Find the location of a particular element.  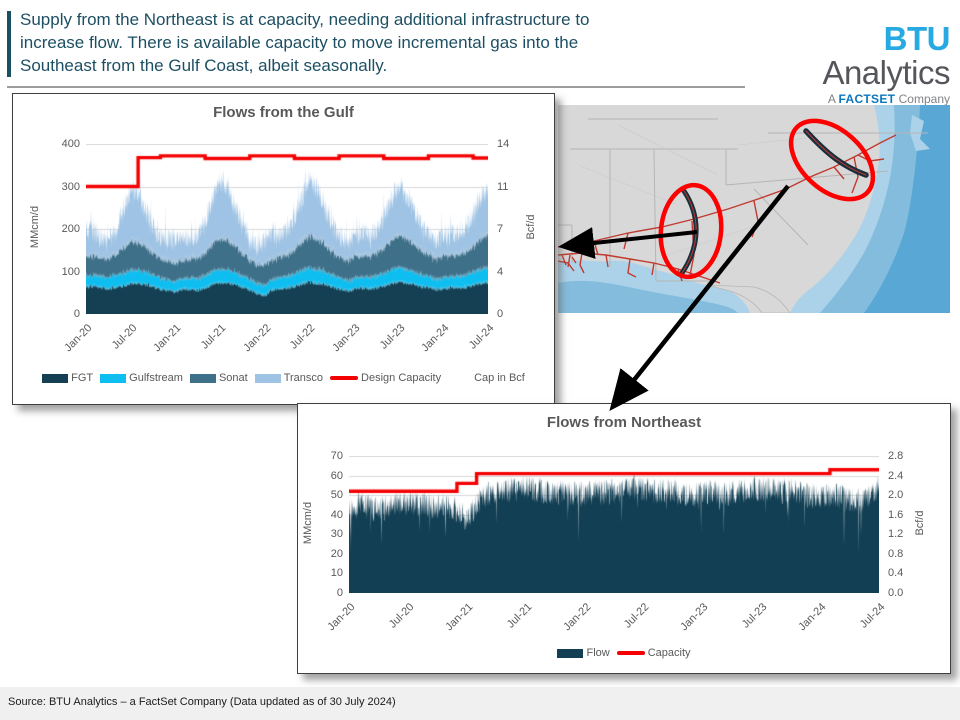

northeast-plot-canvas is located at coordinates (614, 524).